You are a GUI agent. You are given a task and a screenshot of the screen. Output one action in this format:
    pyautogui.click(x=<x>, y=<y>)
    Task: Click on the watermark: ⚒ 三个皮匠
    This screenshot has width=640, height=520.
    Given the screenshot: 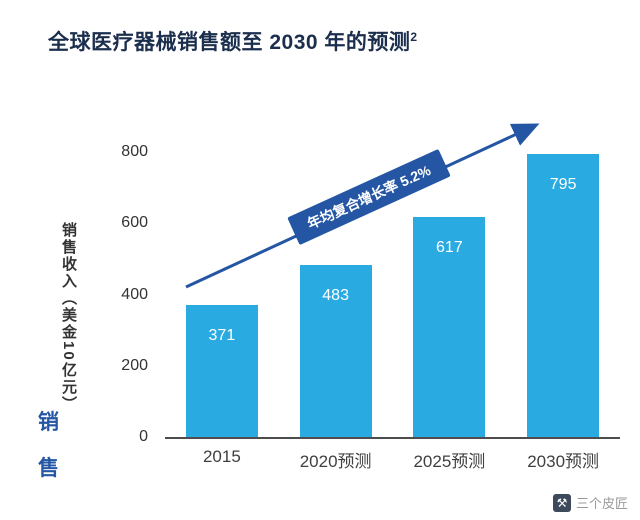 What is the action you would take?
    pyautogui.click(x=590, y=502)
    